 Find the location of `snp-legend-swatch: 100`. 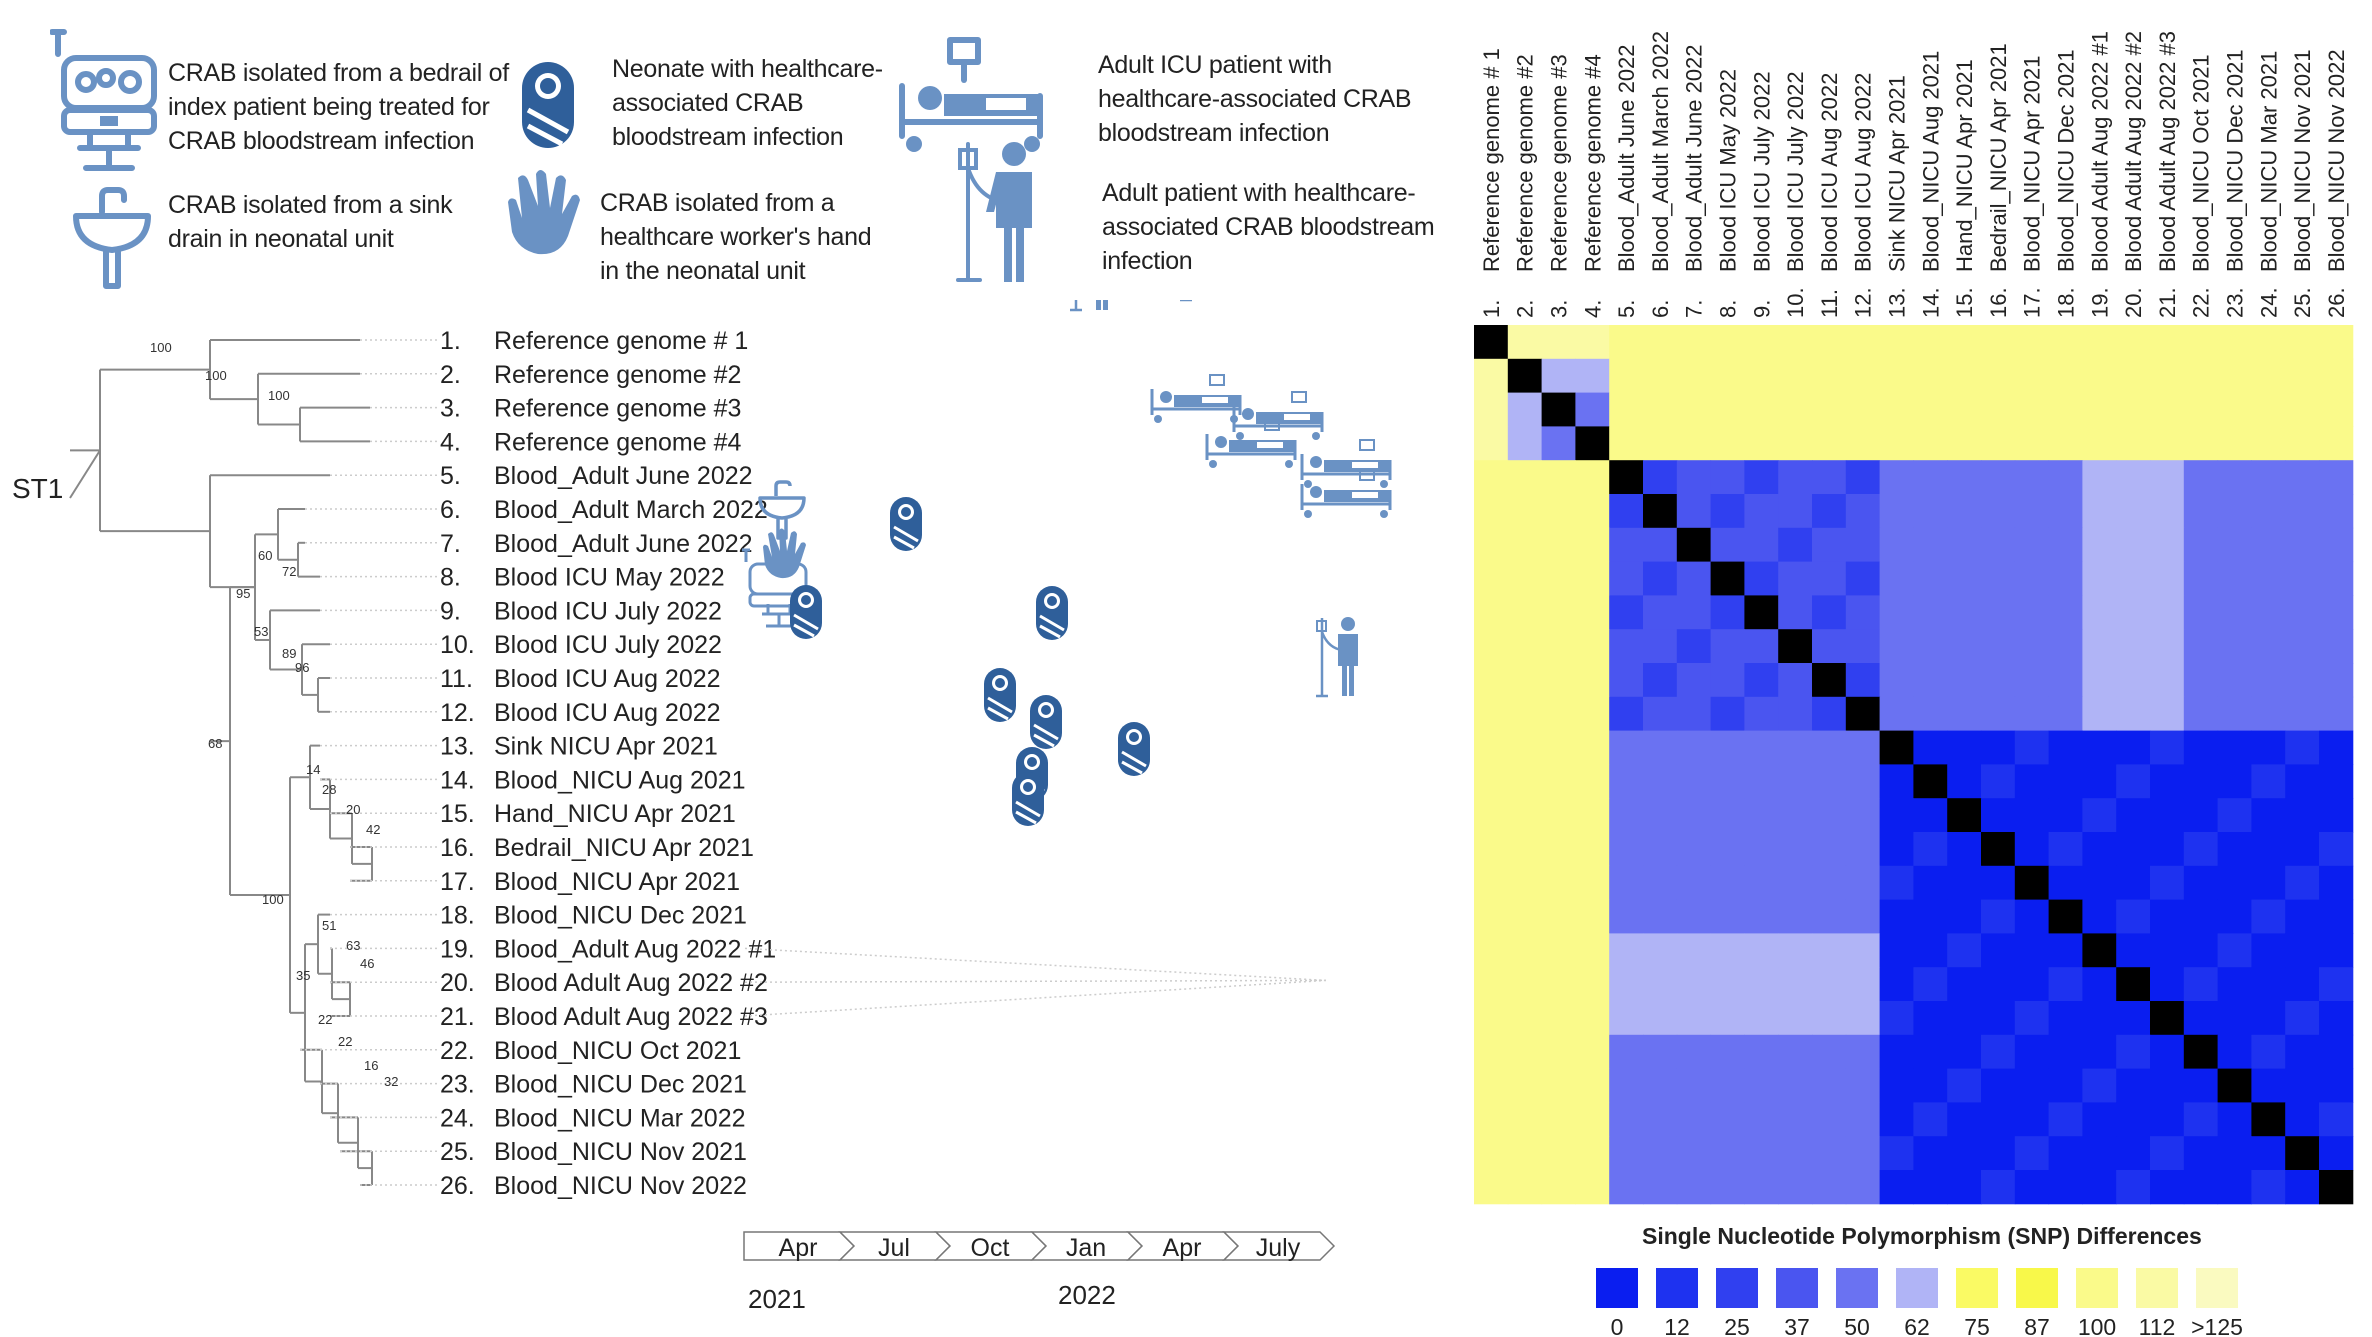

snp-legend-swatch: 100 is located at coordinates (2097, 1302).